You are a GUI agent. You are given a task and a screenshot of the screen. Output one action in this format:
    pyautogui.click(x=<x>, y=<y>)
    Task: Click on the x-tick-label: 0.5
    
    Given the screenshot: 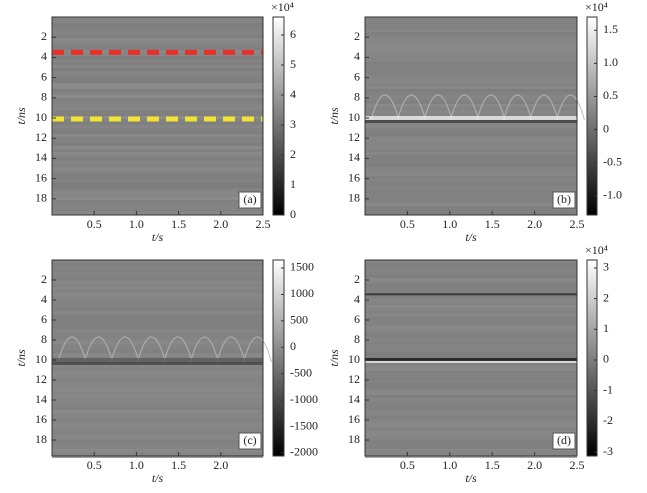 What is the action you would take?
    pyautogui.click(x=407, y=465)
    